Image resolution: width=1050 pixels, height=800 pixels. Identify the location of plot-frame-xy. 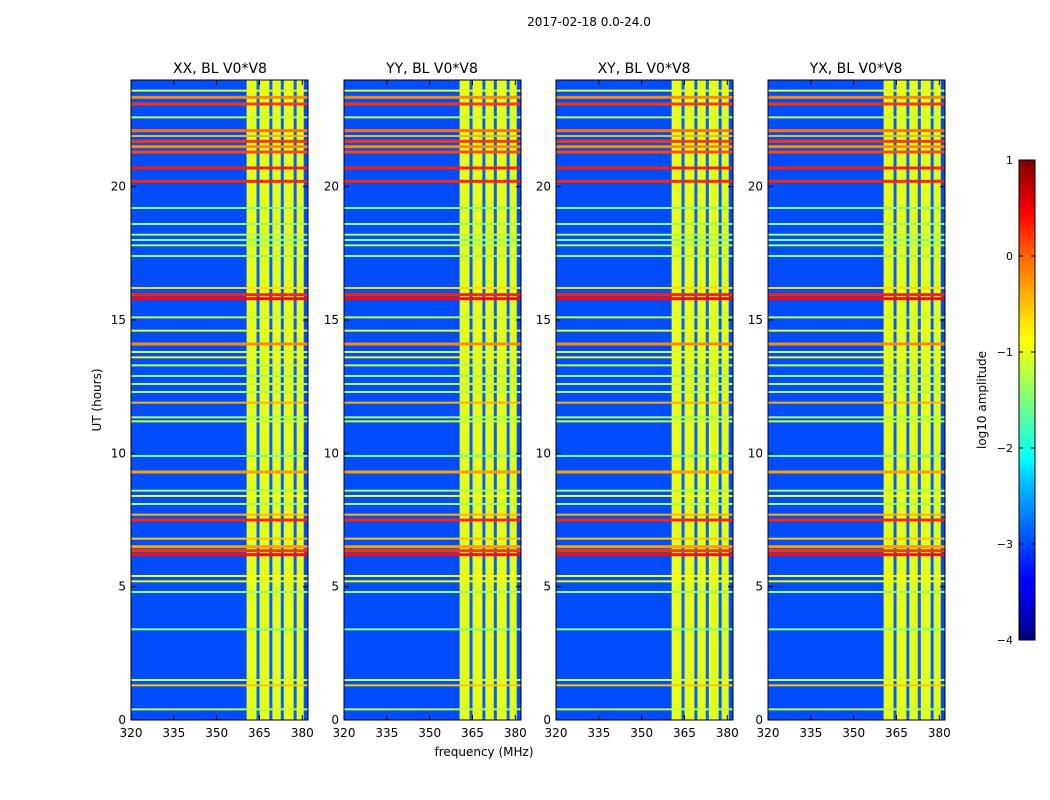
(644, 400).